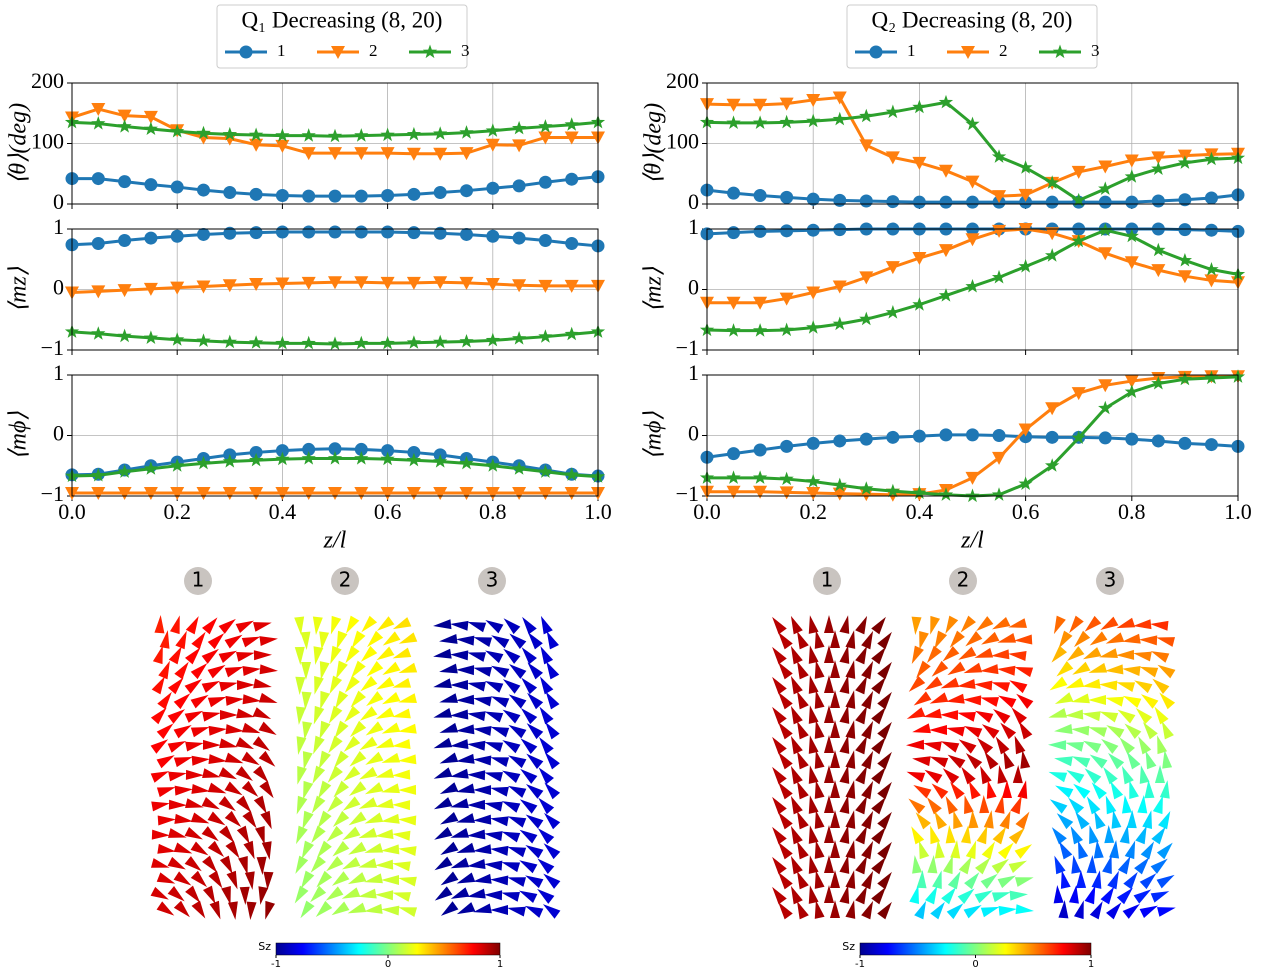 The width and height of the screenshot is (1261, 968). What do you see at coordinates (72, 511) in the screenshot?
I see `x-tick-label: 0.0` at bounding box center [72, 511].